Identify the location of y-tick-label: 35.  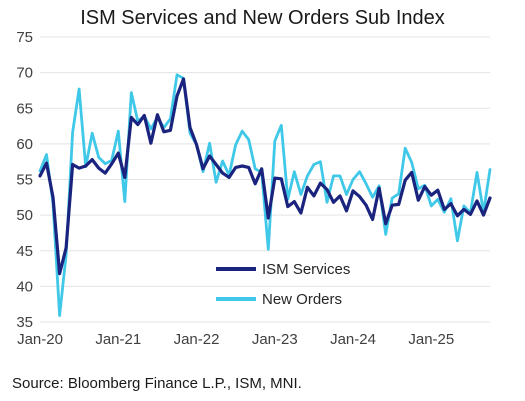
(24, 322).